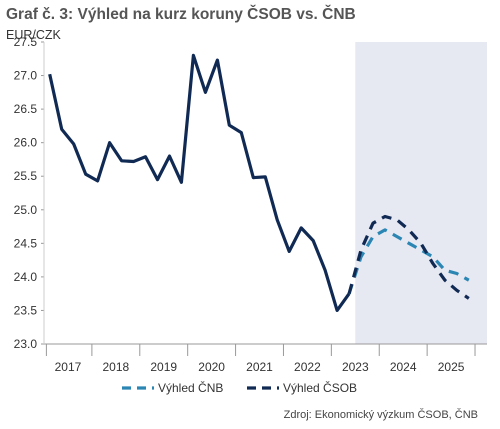 The height and width of the screenshot is (429, 500). What do you see at coordinates (115, 367) in the screenshot?
I see `x-tick-label: 2018` at bounding box center [115, 367].